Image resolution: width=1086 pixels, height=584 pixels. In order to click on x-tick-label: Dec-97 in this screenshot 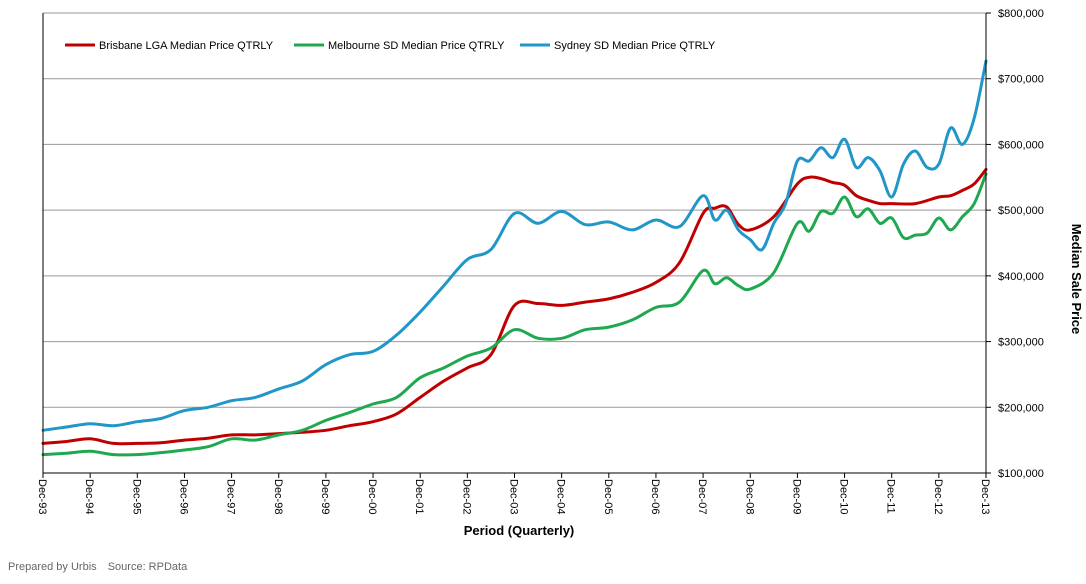, I will do `click(231, 496)`.